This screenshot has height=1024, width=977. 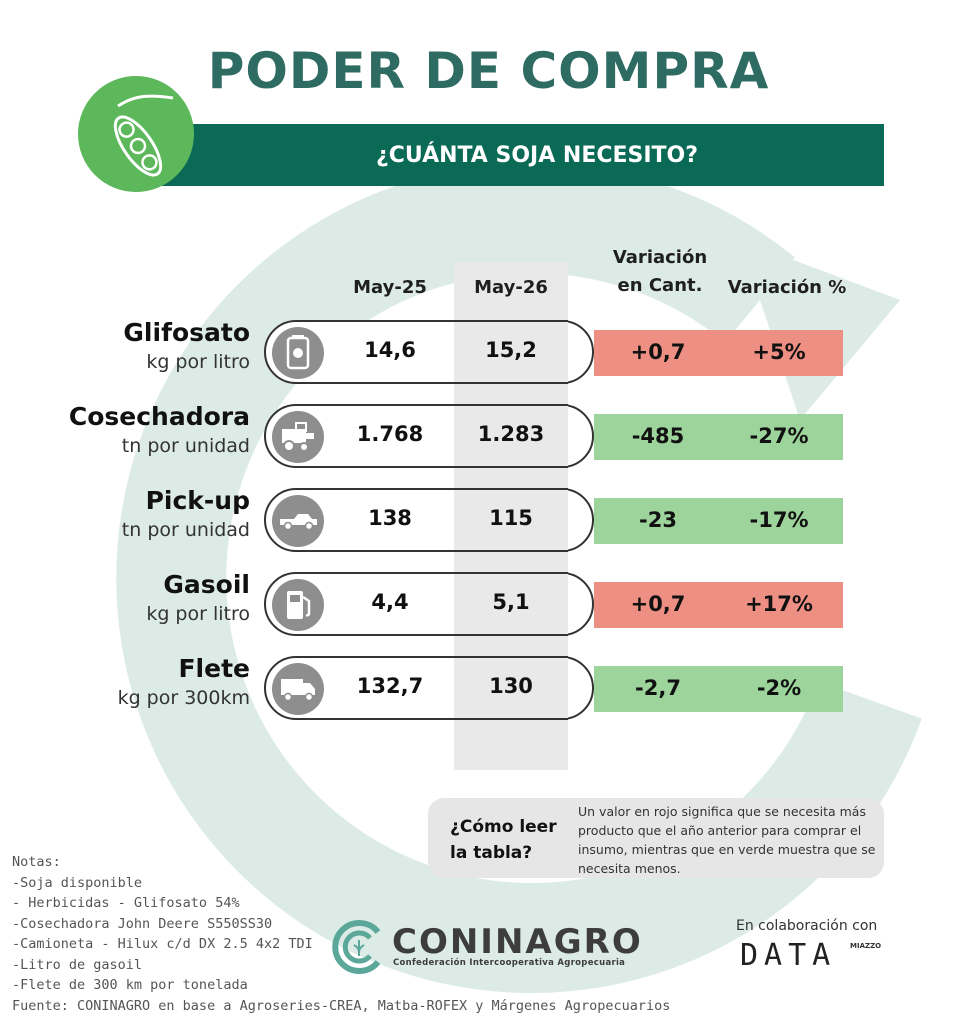 What do you see at coordinates (390, 434) in the screenshot?
I see `value-may25: 1.768` at bounding box center [390, 434].